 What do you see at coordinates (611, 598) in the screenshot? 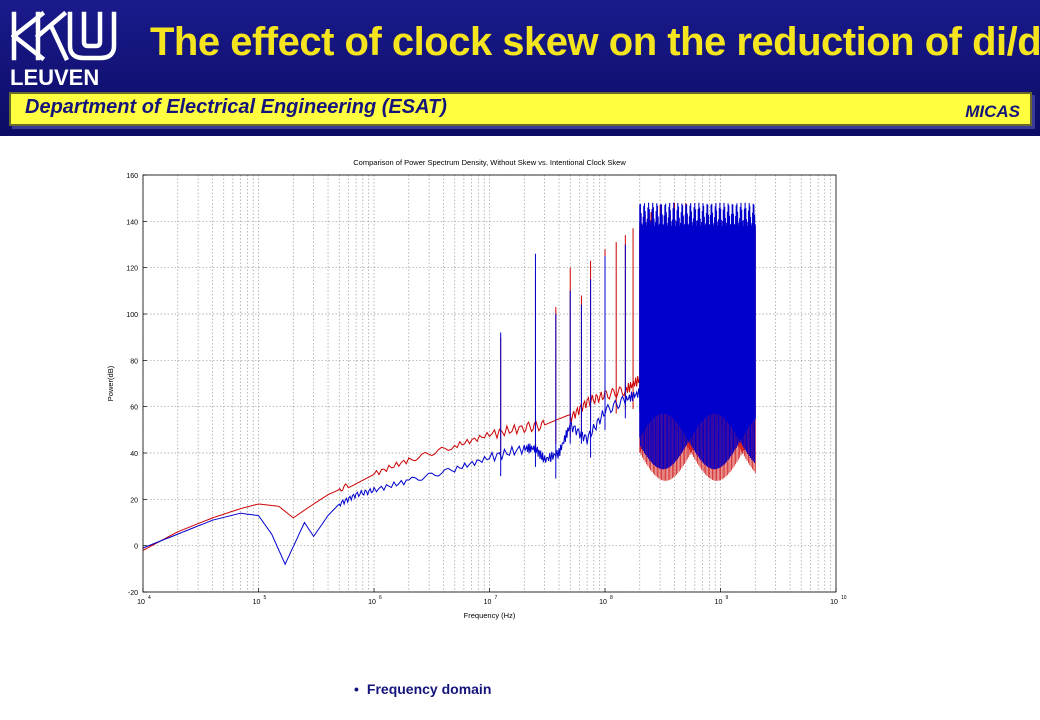
I see `x-tick-exponent: 8` at bounding box center [611, 598].